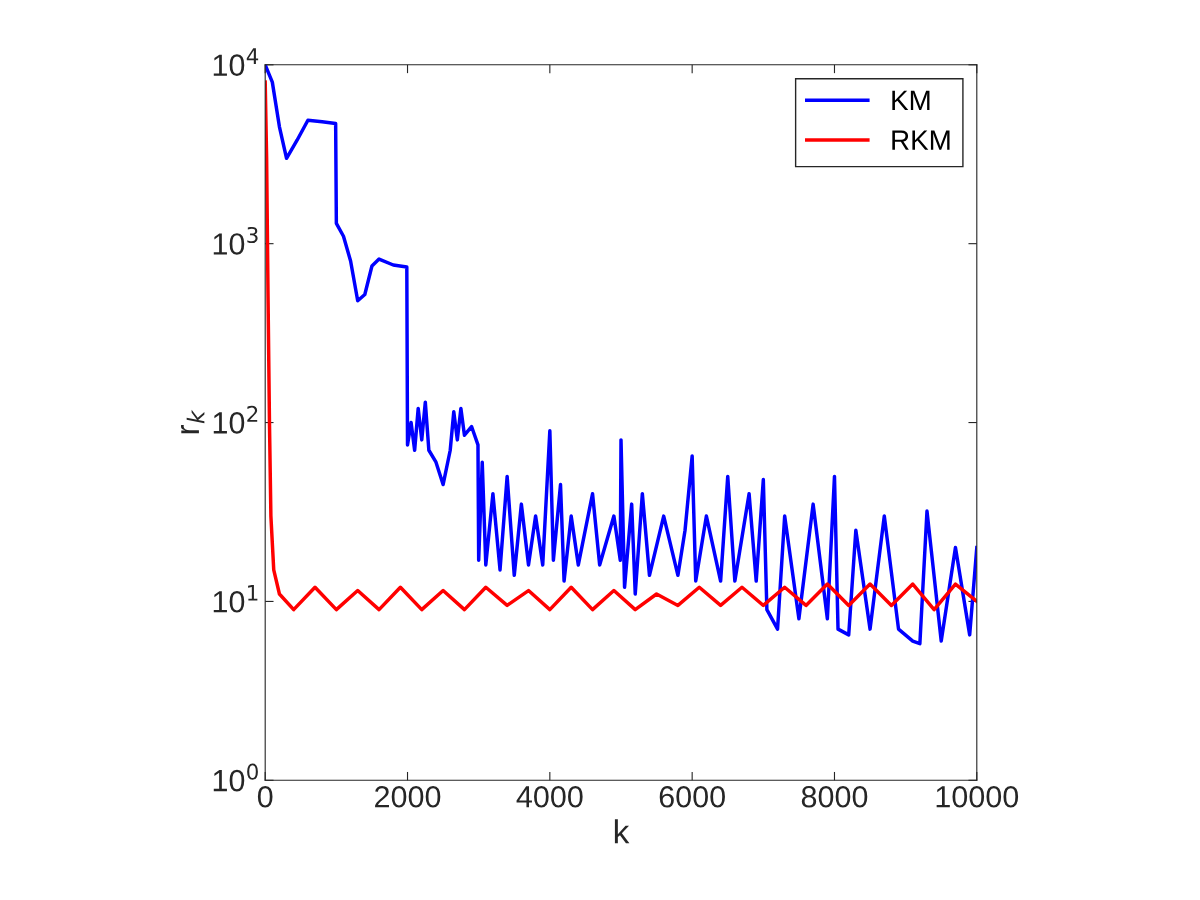  What do you see at coordinates (236, 62) in the screenshot?
I see `y-tick-label: 10$^{4}$` at bounding box center [236, 62].